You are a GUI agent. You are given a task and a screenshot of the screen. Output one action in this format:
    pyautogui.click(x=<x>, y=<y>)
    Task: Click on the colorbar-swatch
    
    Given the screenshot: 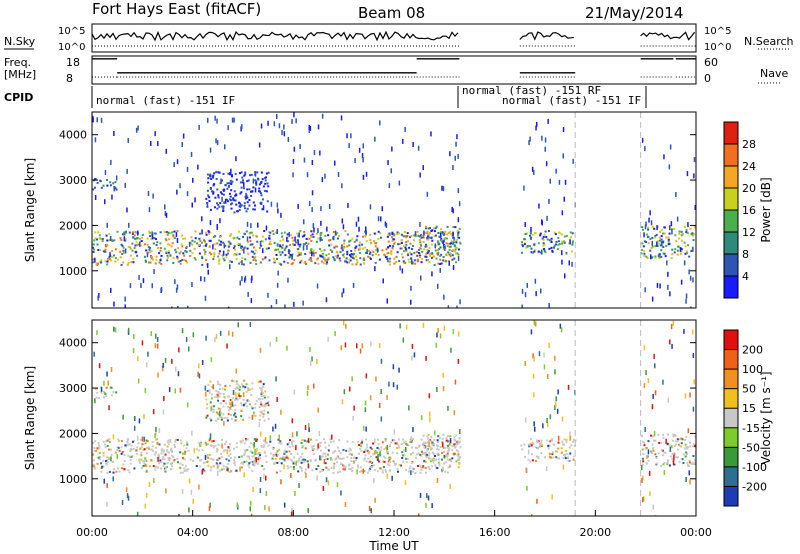 What is the action you would take?
    pyautogui.click(x=731, y=199)
    